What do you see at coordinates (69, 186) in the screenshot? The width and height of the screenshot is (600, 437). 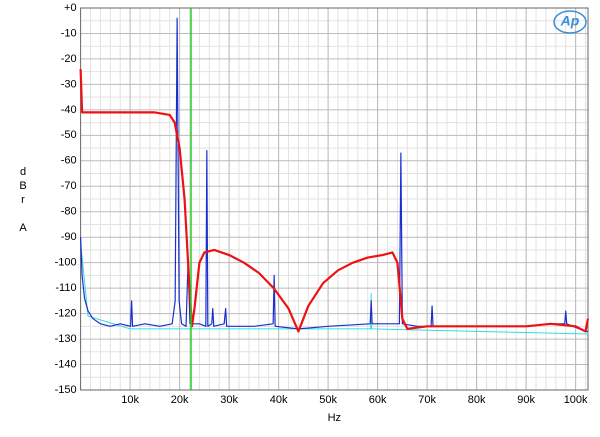 I see `y-tick-label: -70` at bounding box center [69, 186].